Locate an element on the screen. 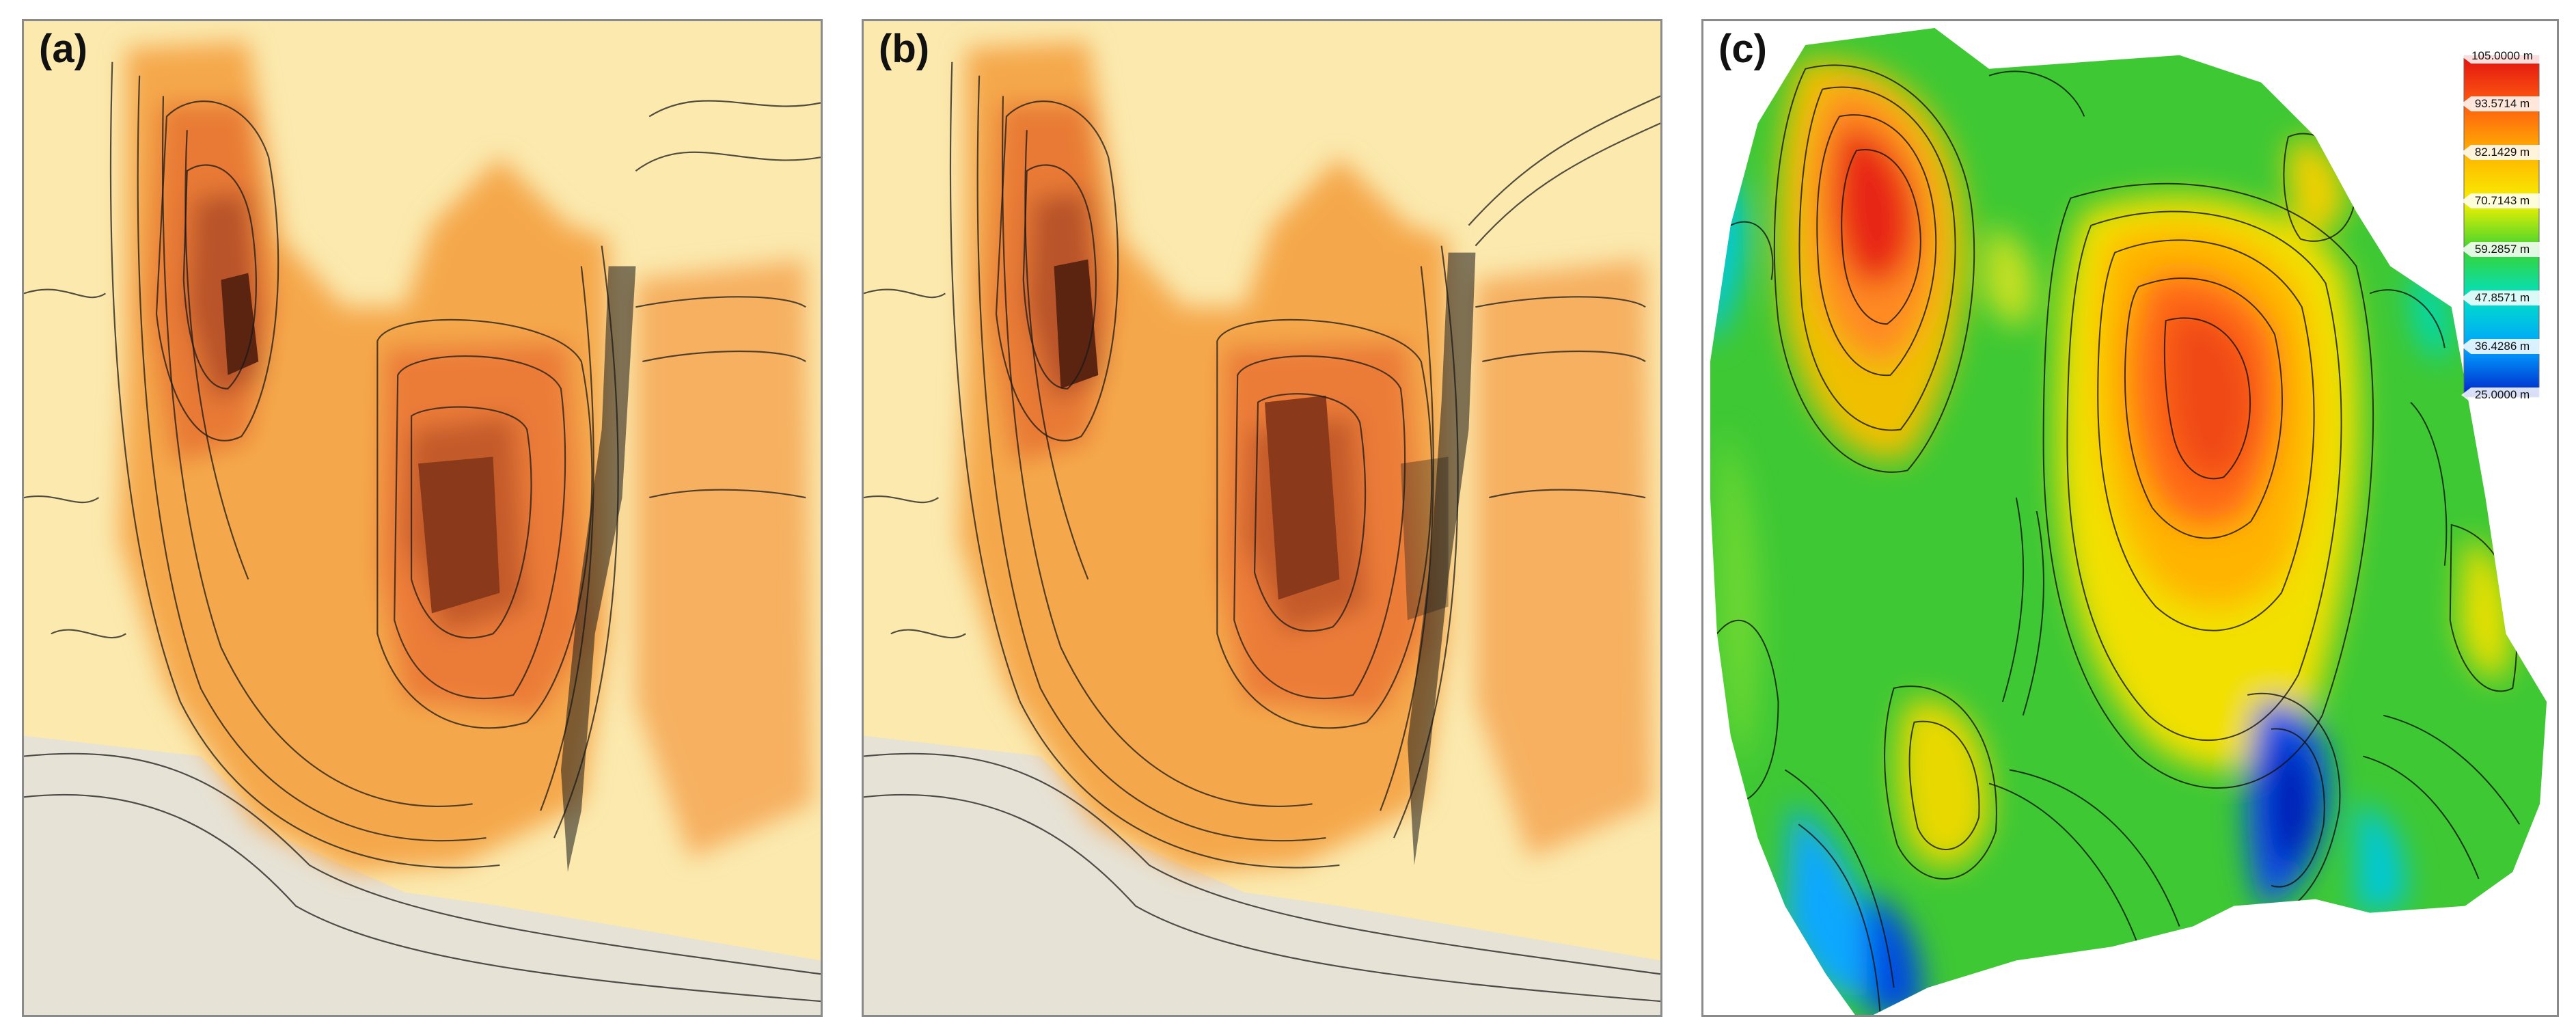  legend-tick-47: 47.8571 m is located at coordinates (2502, 297).